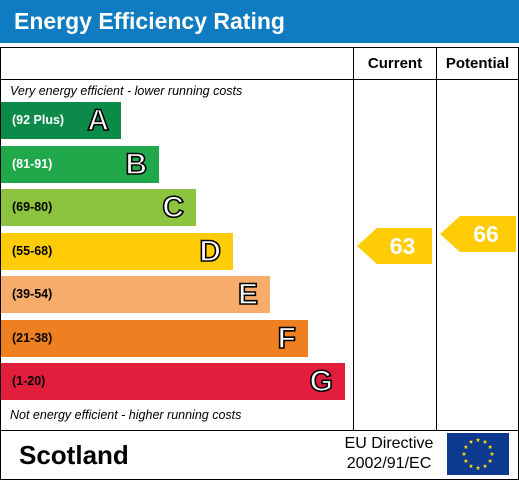 This screenshot has width=519, height=480. I want to click on band-d: (55-68) D, so click(117, 251).